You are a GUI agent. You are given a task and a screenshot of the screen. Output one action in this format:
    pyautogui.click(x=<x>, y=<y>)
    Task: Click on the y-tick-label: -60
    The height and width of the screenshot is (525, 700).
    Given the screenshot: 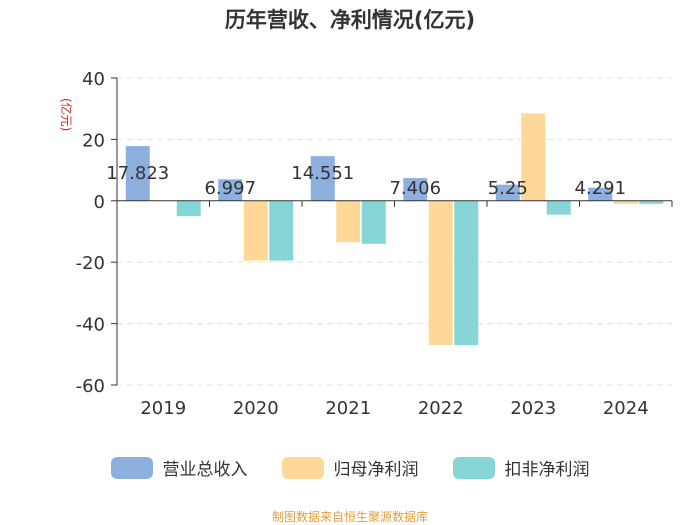 What is the action you would take?
    pyautogui.click(x=90, y=386)
    